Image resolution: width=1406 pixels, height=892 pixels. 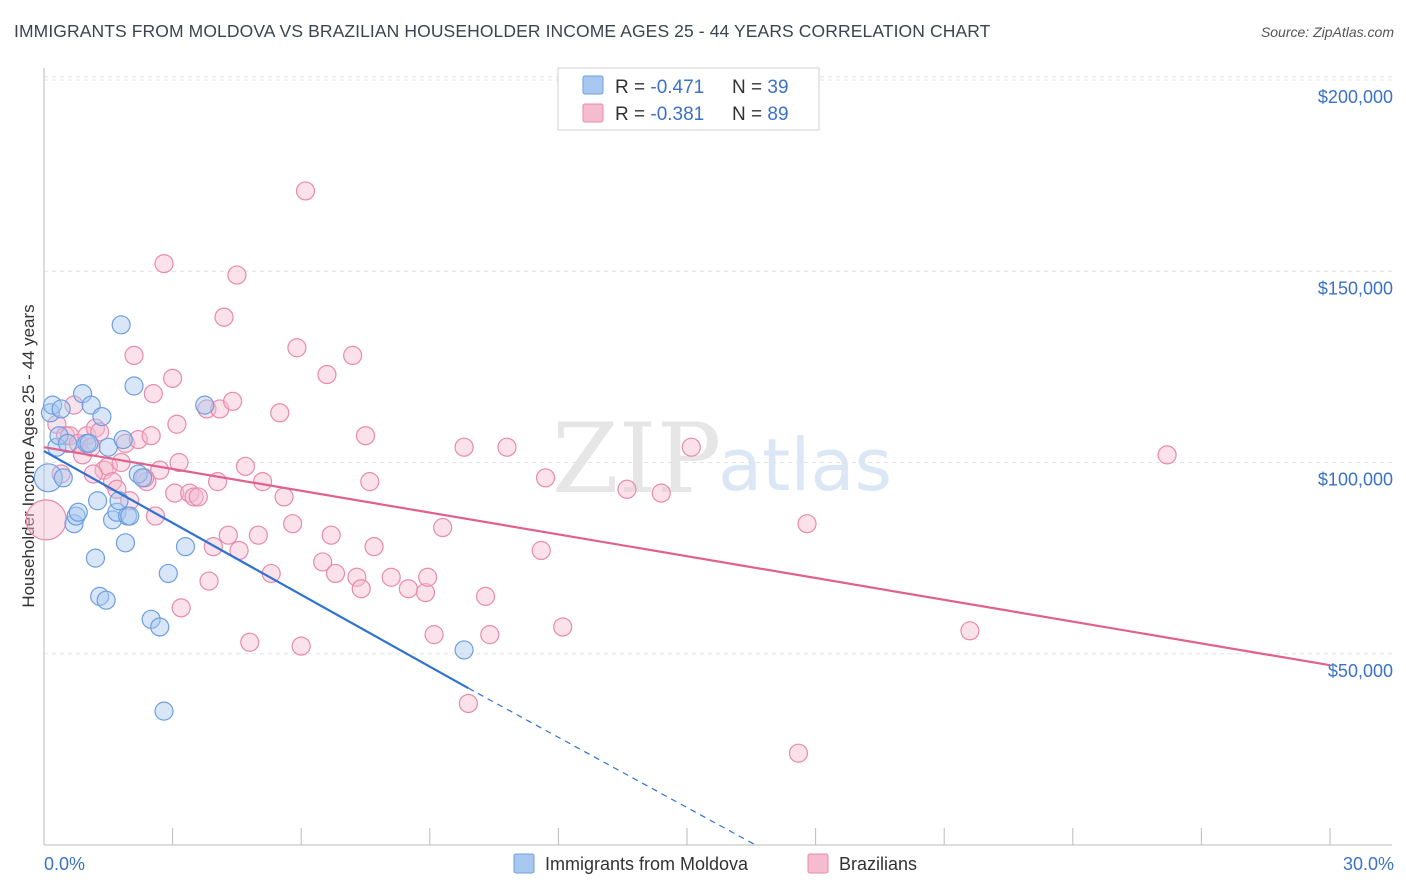 I want to click on legend-box: R = -0.471 N = 39 R = -0.381 N = 89, so click(x=688, y=99).